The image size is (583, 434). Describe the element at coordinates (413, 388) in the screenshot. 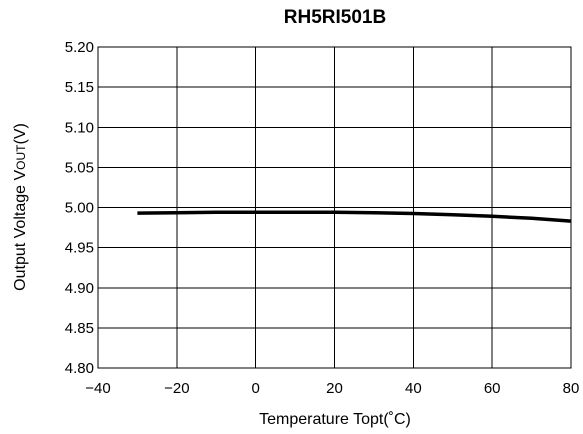

I see `x-tick-label: 40` at that location.